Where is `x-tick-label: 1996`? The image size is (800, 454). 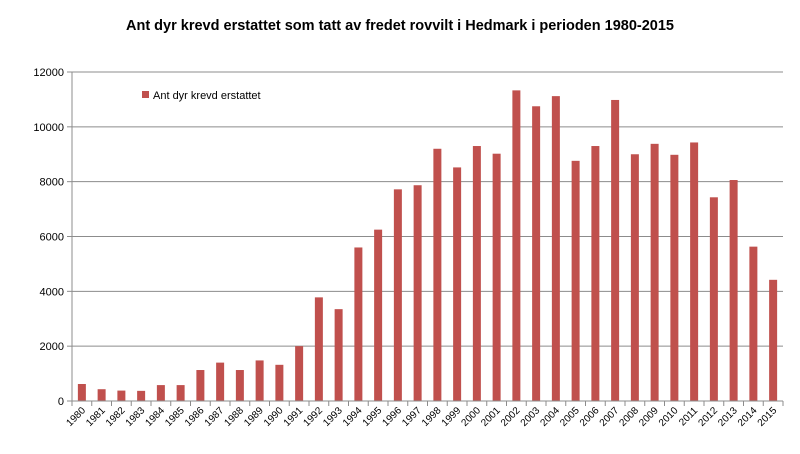
x-tick-label: 1996 is located at coordinates (392, 417).